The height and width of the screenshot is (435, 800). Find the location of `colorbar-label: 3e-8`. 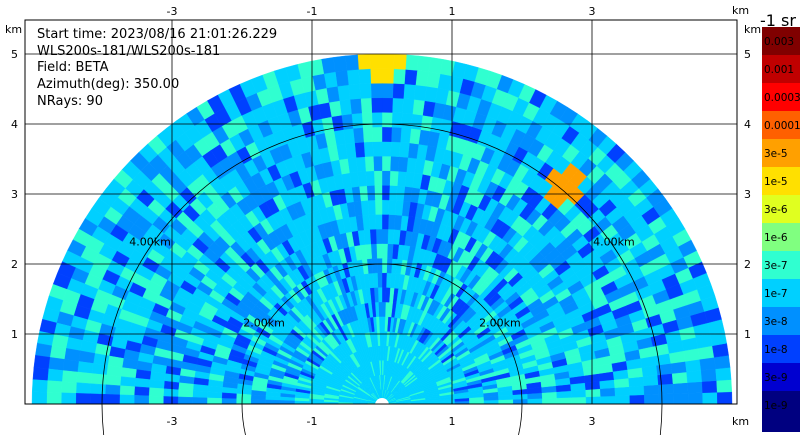

colorbar-label: 3e-8 is located at coordinates (776, 322).